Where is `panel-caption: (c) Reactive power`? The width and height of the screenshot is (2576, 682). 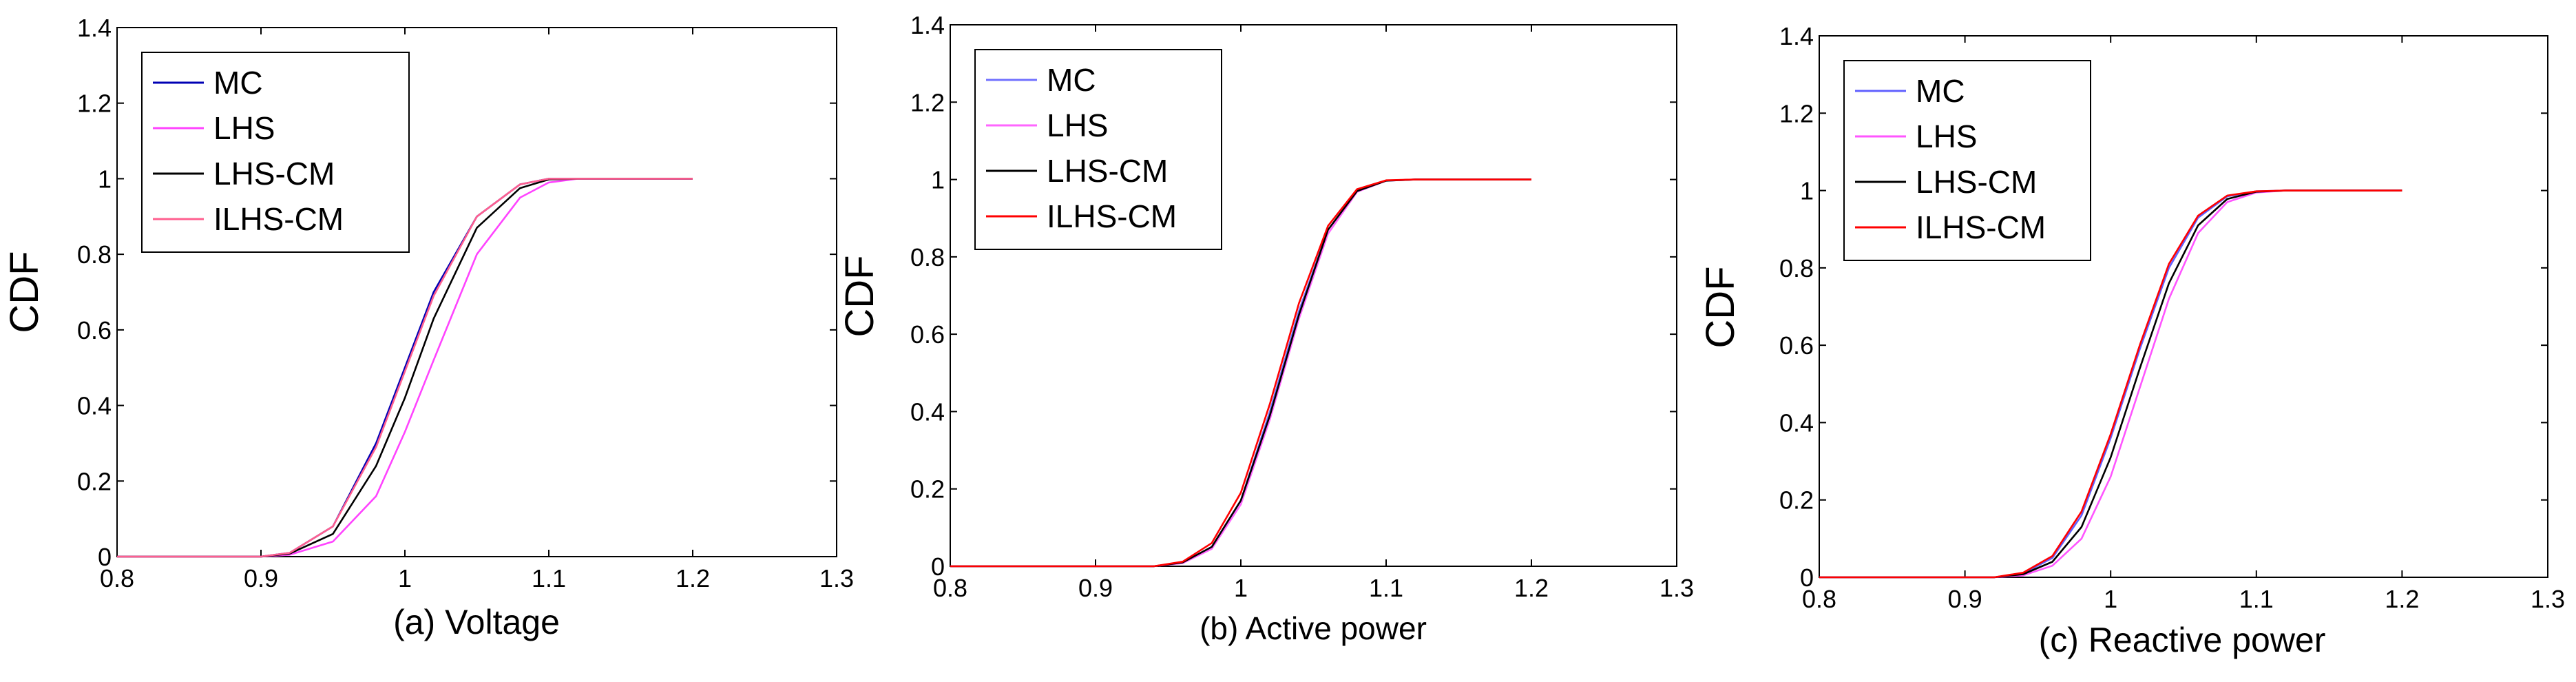
panel-caption: (c) Reactive power is located at coordinates (2182, 640).